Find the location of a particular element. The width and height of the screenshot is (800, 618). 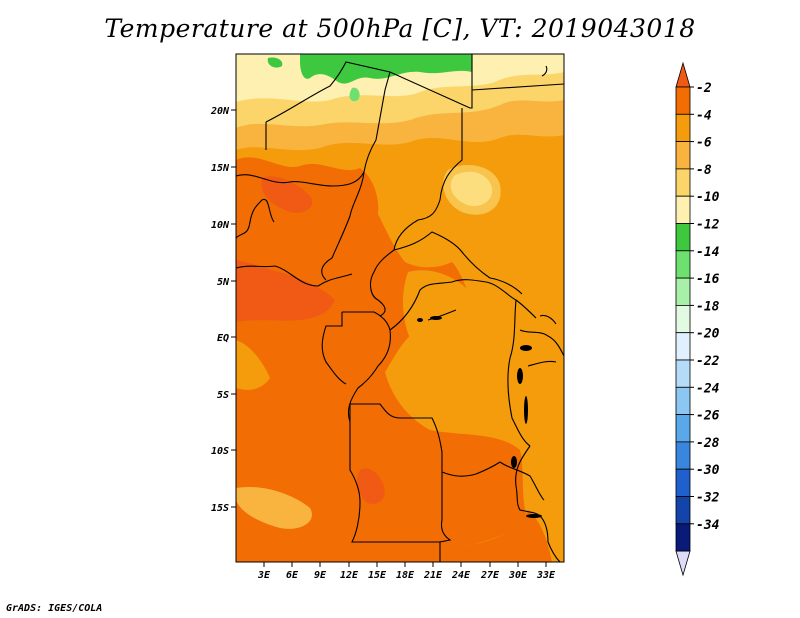

lon-label: 12E is located at coordinates (349, 575).